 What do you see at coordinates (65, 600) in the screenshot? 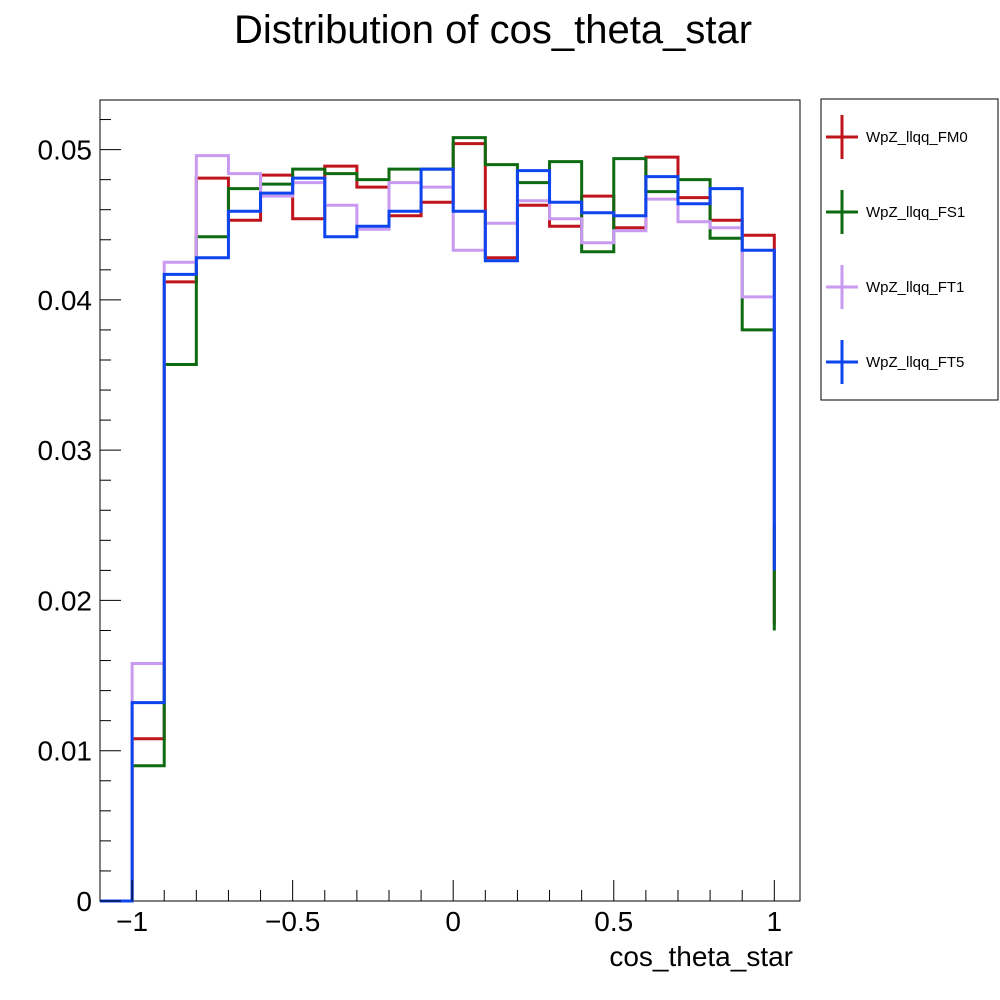
I see `y-tick-label: 0.02` at bounding box center [65, 600].